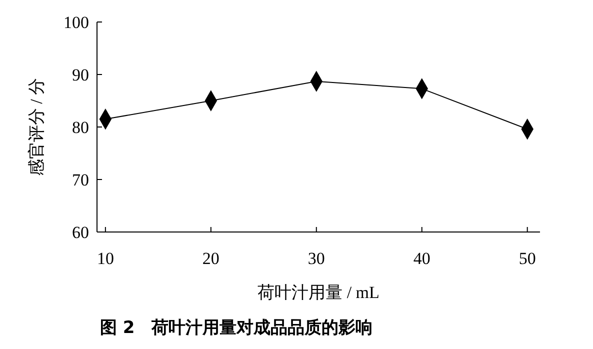 Image resolution: width=593 pixels, height=349 pixels. What do you see at coordinates (36, 127) in the screenshot?
I see `y-axis-title: 感官评分 / 分` at bounding box center [36, 127].